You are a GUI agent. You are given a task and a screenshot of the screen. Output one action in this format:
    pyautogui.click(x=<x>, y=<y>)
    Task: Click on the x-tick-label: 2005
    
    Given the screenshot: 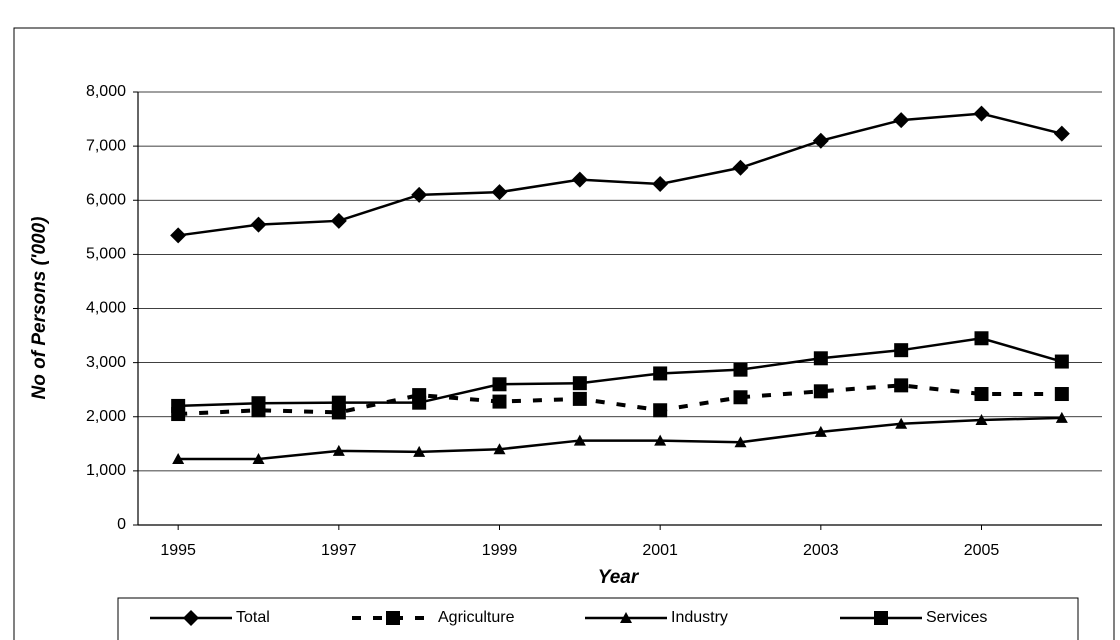 What is the action you would take?
    pyautogui.click(x=982, y=550)
    